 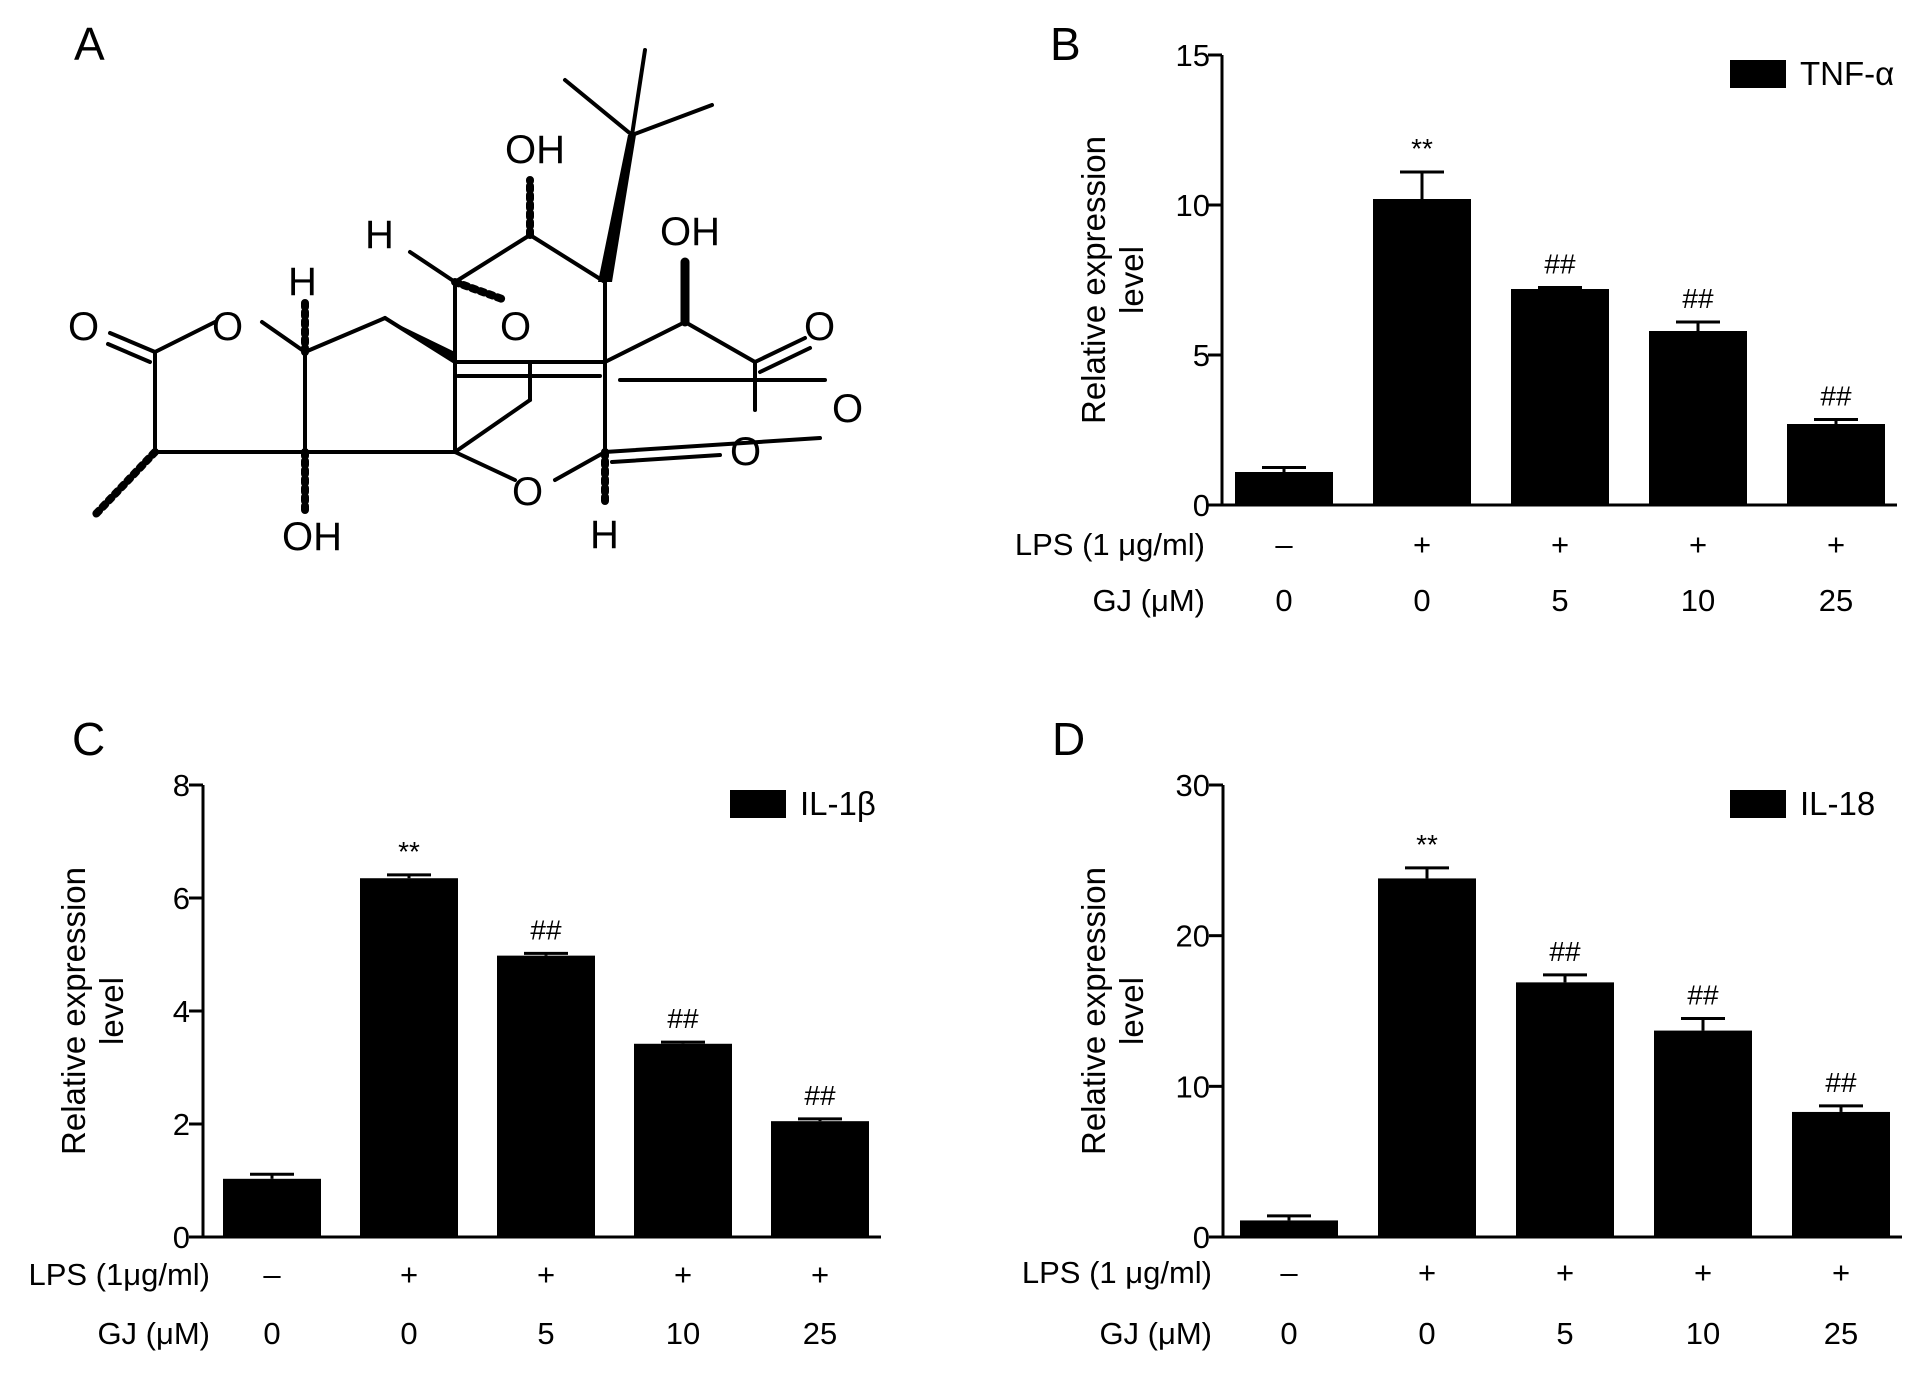 What do you see at coordinates (1131, 1011) in the screenshot?
I see `y-axis-title: level` at bounding box center [1131, 1011].